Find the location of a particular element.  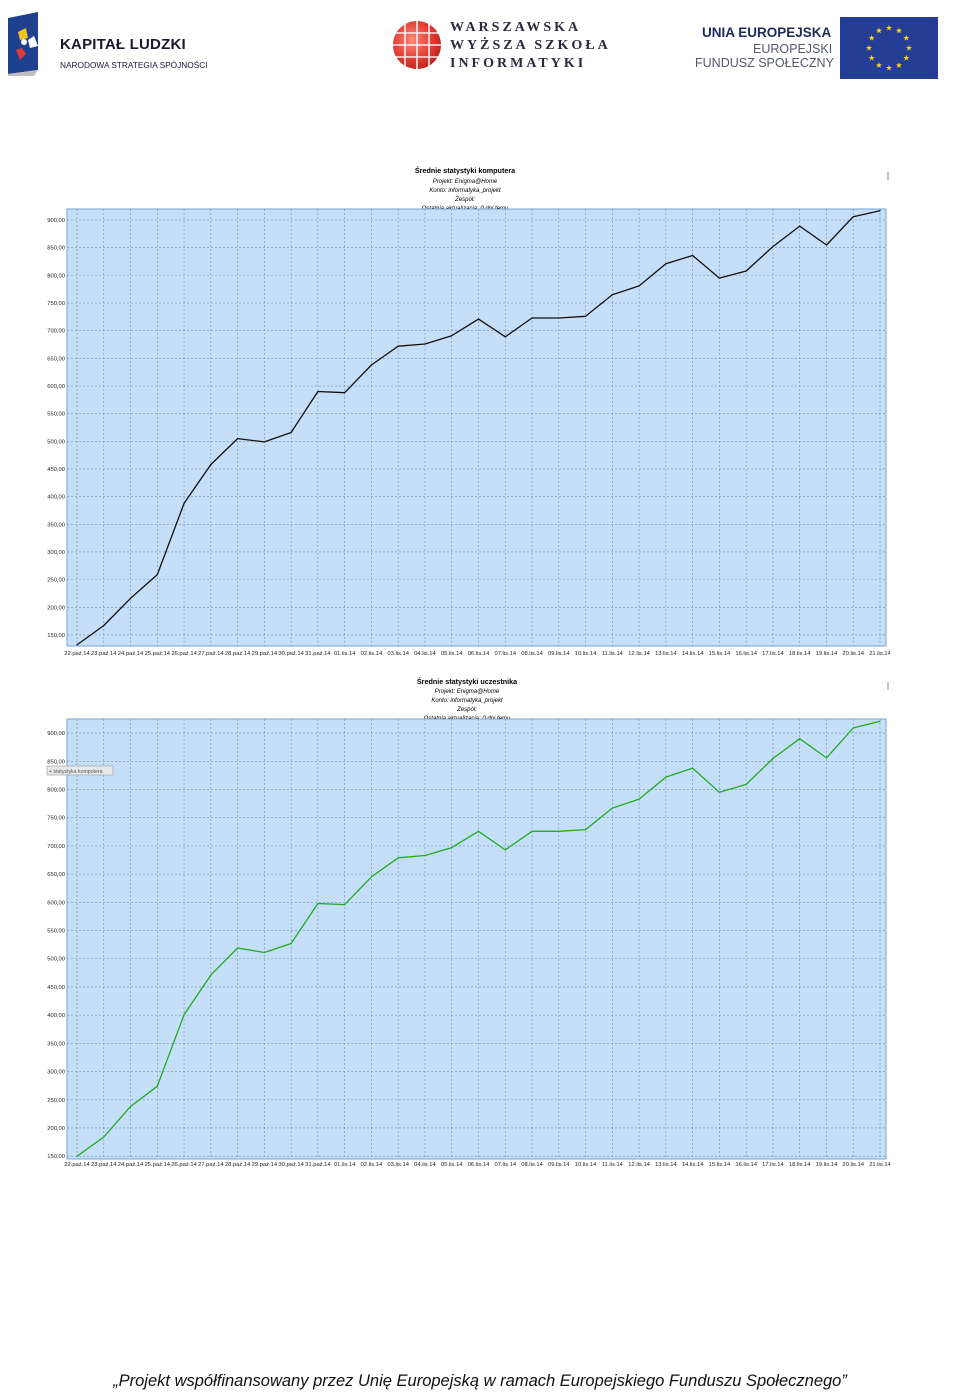

x-tick-label: 29.paź.14 is located at coordinates (265, 654).